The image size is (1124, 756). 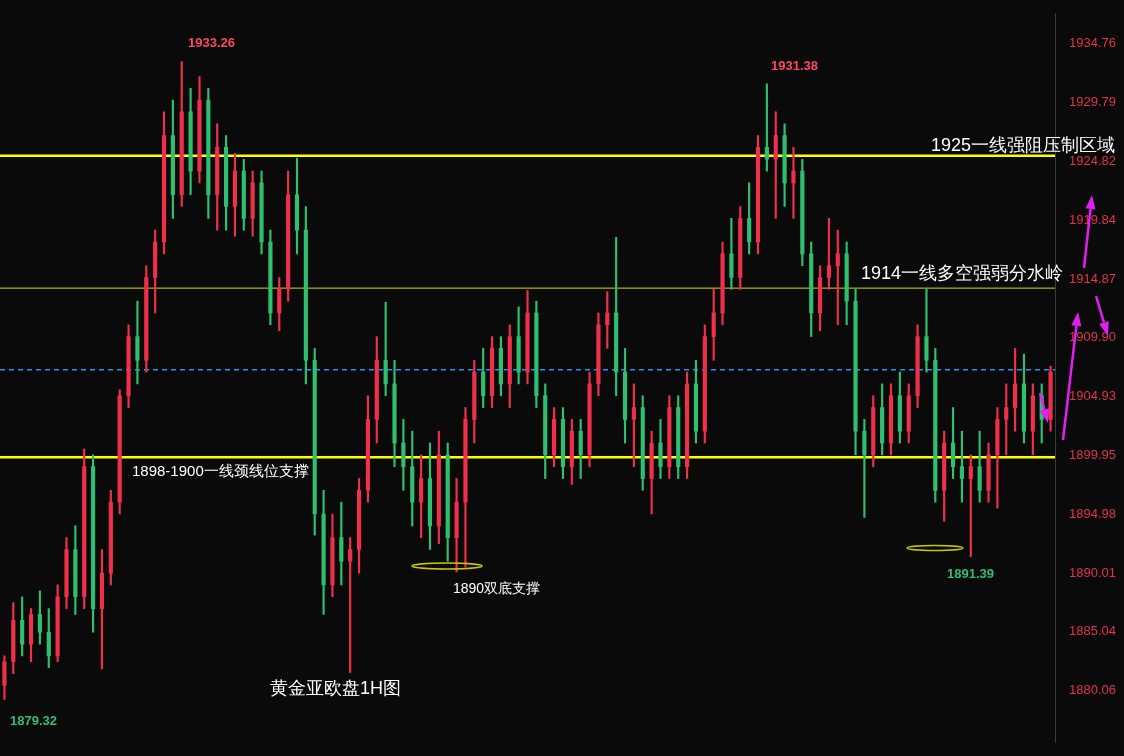 What do you see at coordinates (1092, 43) in the screenshot?
I see `y-tick-label: 1934.76` at bounding box center [1092, 43].